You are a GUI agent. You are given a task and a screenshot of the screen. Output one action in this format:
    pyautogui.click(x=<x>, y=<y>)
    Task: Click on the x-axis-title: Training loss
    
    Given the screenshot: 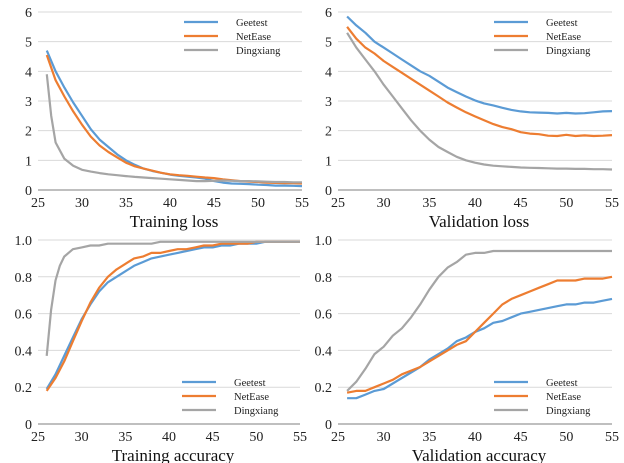 What is the action you would take?
    pyautogui.click(x=174, y=221)
    